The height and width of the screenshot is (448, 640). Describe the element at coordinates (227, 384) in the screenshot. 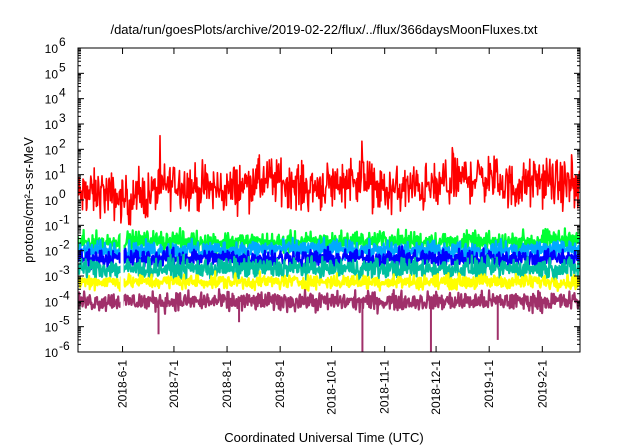

I see `x-tick-label: 2018-8-1` at that location.